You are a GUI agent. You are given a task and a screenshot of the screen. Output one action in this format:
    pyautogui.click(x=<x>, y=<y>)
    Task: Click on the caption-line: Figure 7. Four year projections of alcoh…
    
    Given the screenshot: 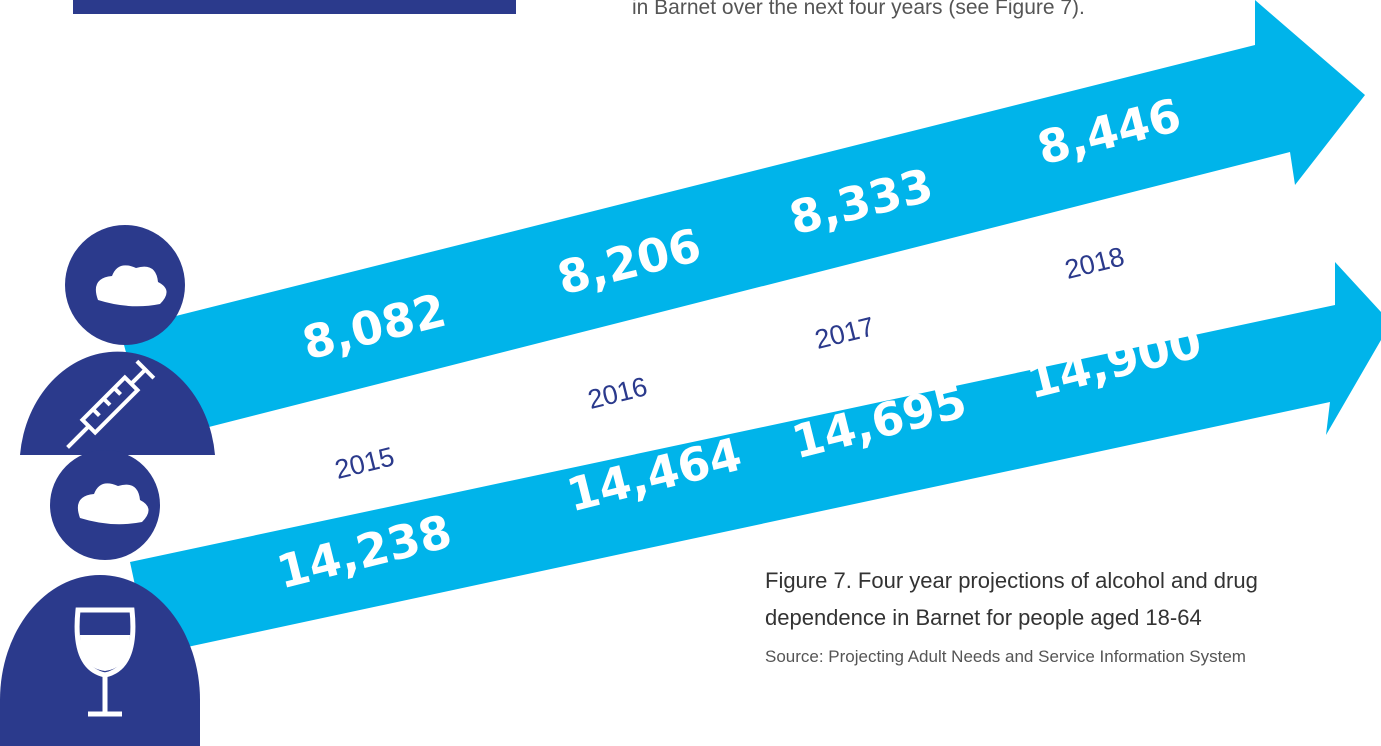 What is the action you would take?
    pyautogui.click(x=1011, y=580)
    